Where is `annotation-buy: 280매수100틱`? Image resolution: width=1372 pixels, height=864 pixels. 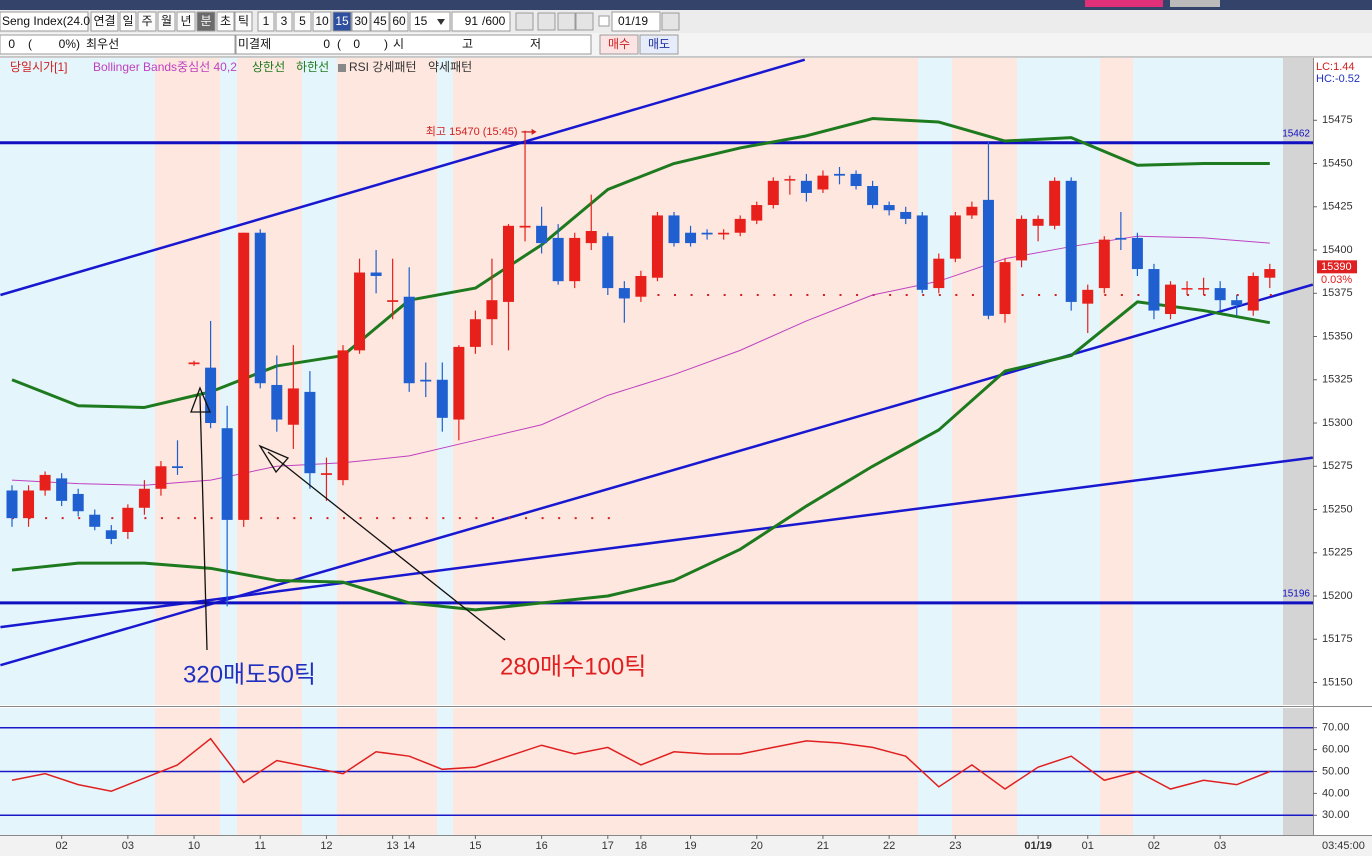 annotation-buy: 280매수100틱 is located at coordinates (573, 666).